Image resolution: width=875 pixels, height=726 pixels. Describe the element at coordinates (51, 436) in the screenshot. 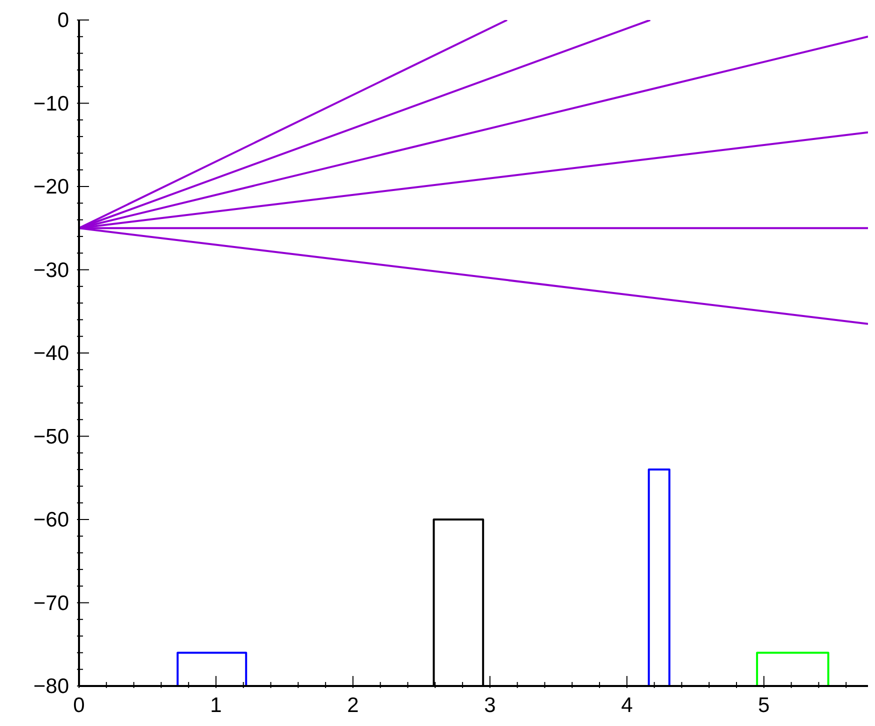

I see `y-tick-label: −50` at that location.